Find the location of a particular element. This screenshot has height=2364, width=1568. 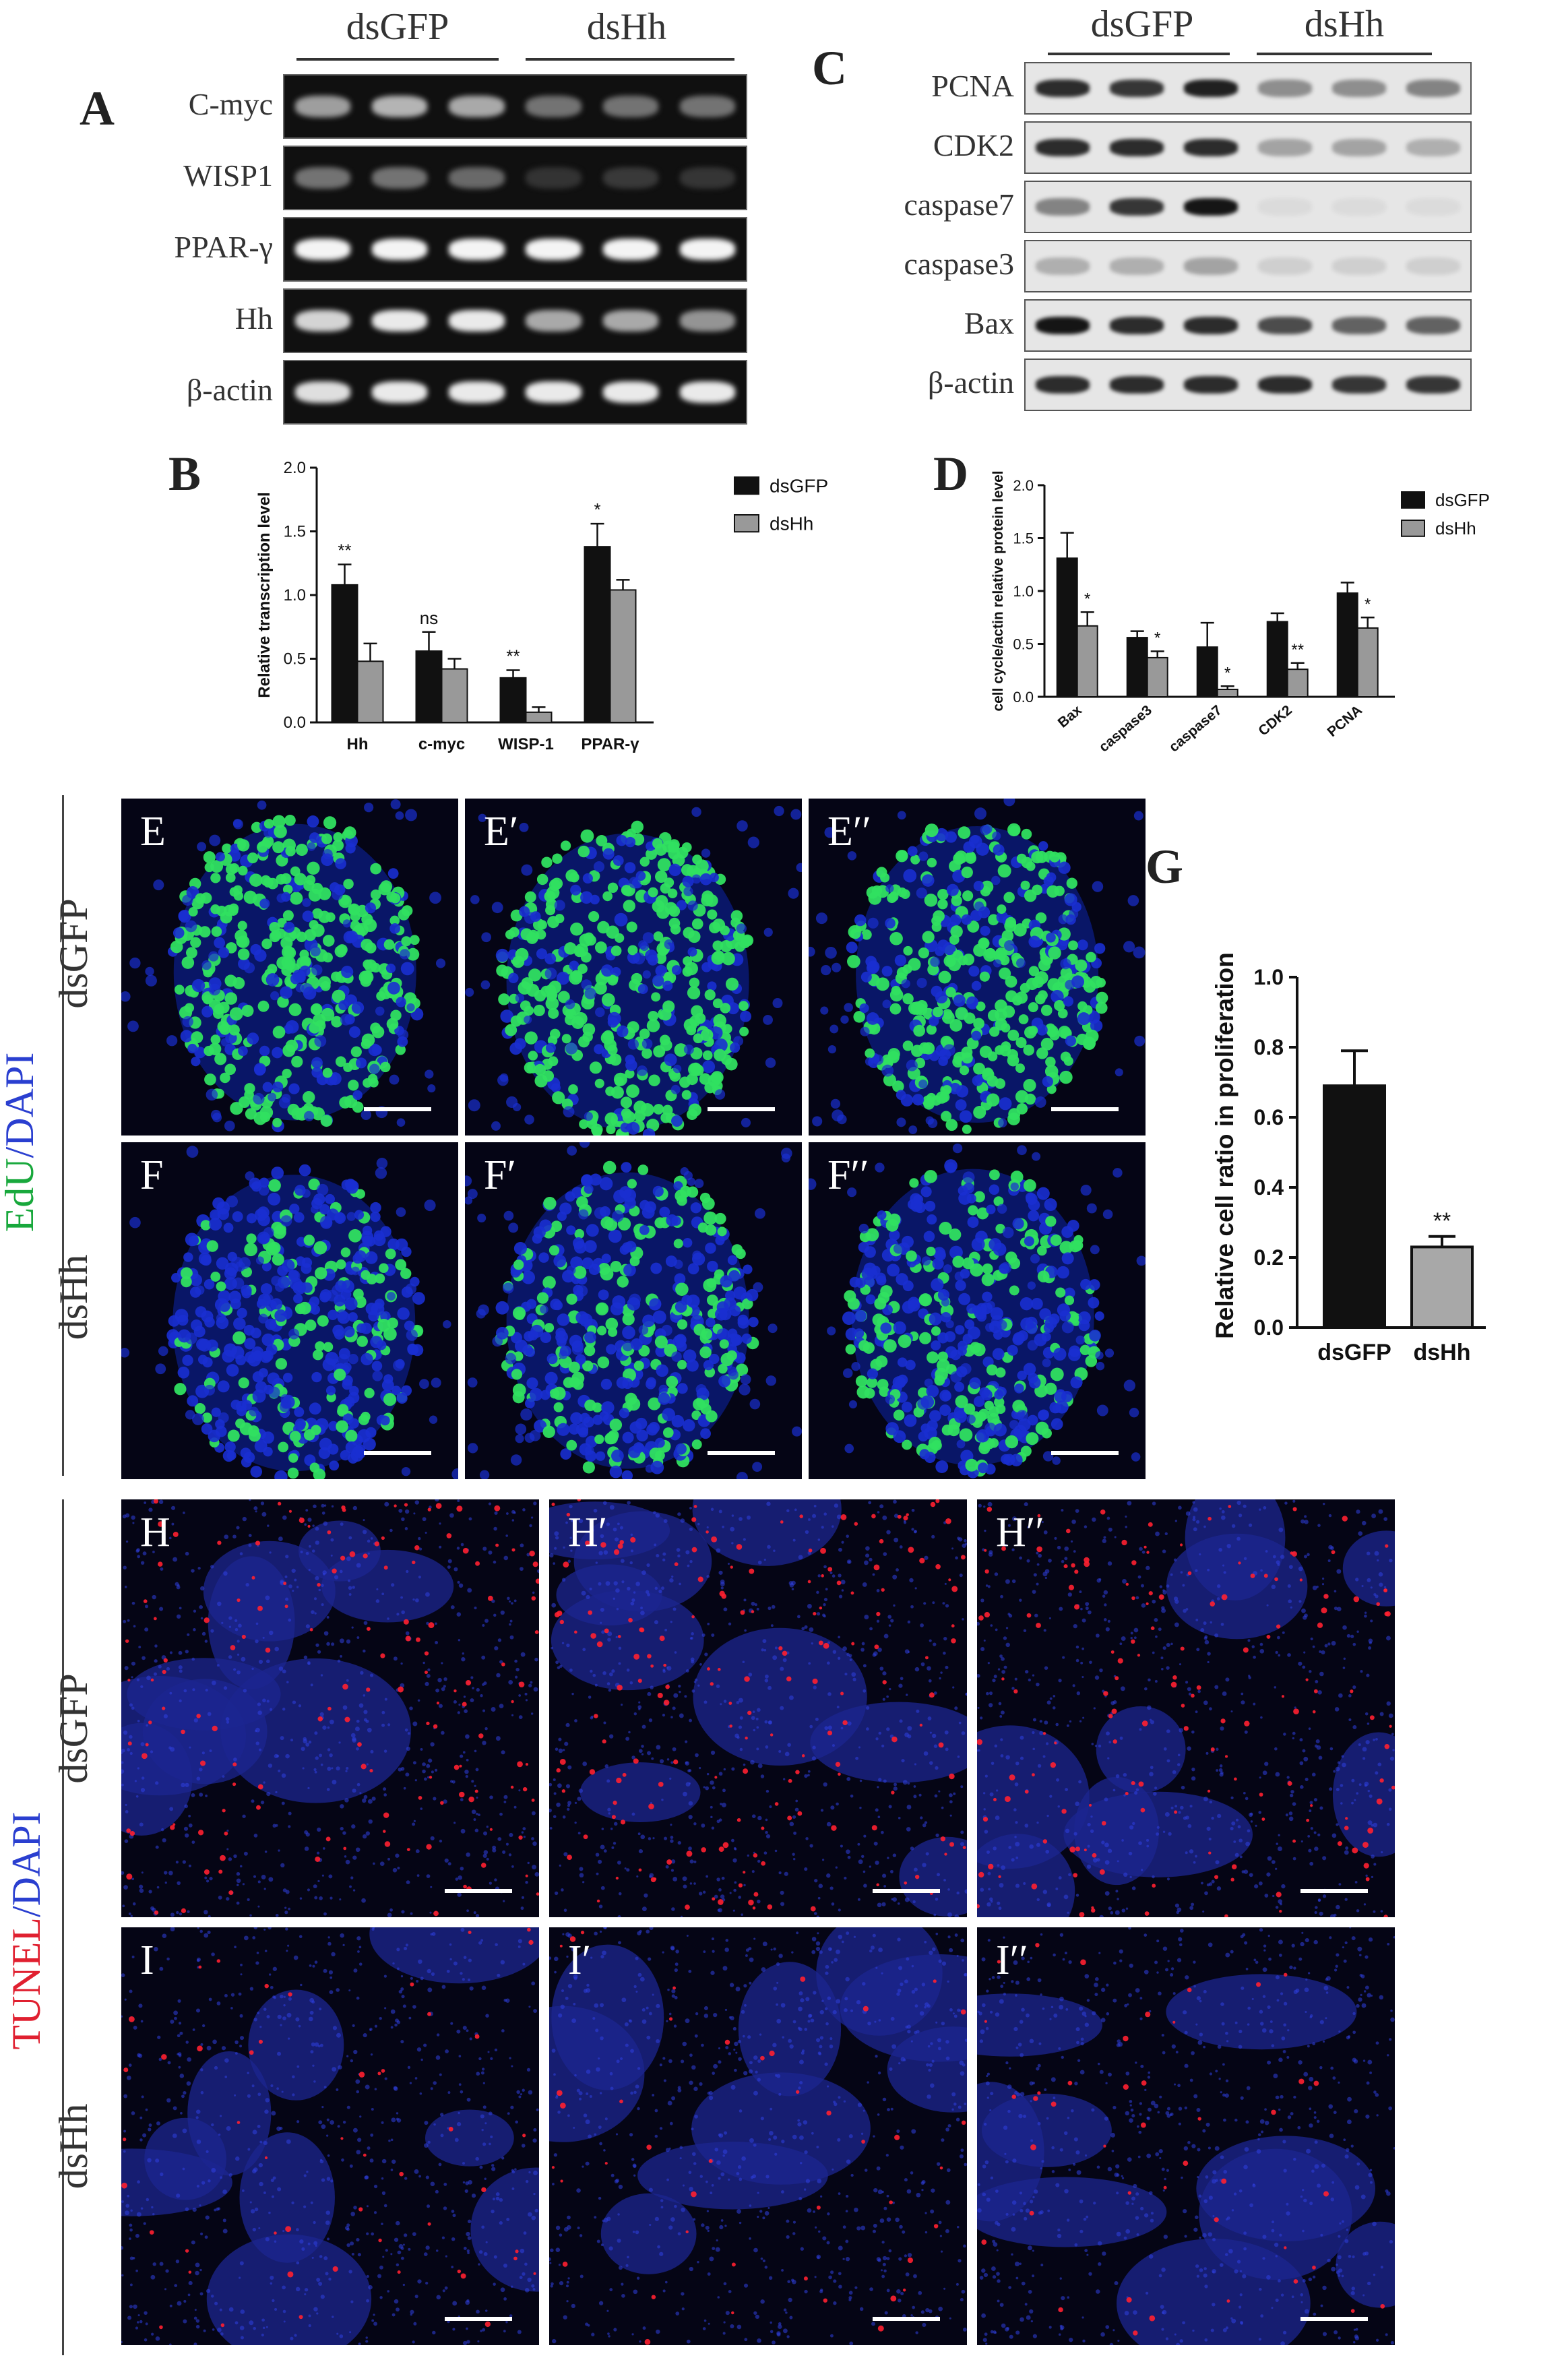

category-label: WISP-1 is located at coordinates (526, 744).